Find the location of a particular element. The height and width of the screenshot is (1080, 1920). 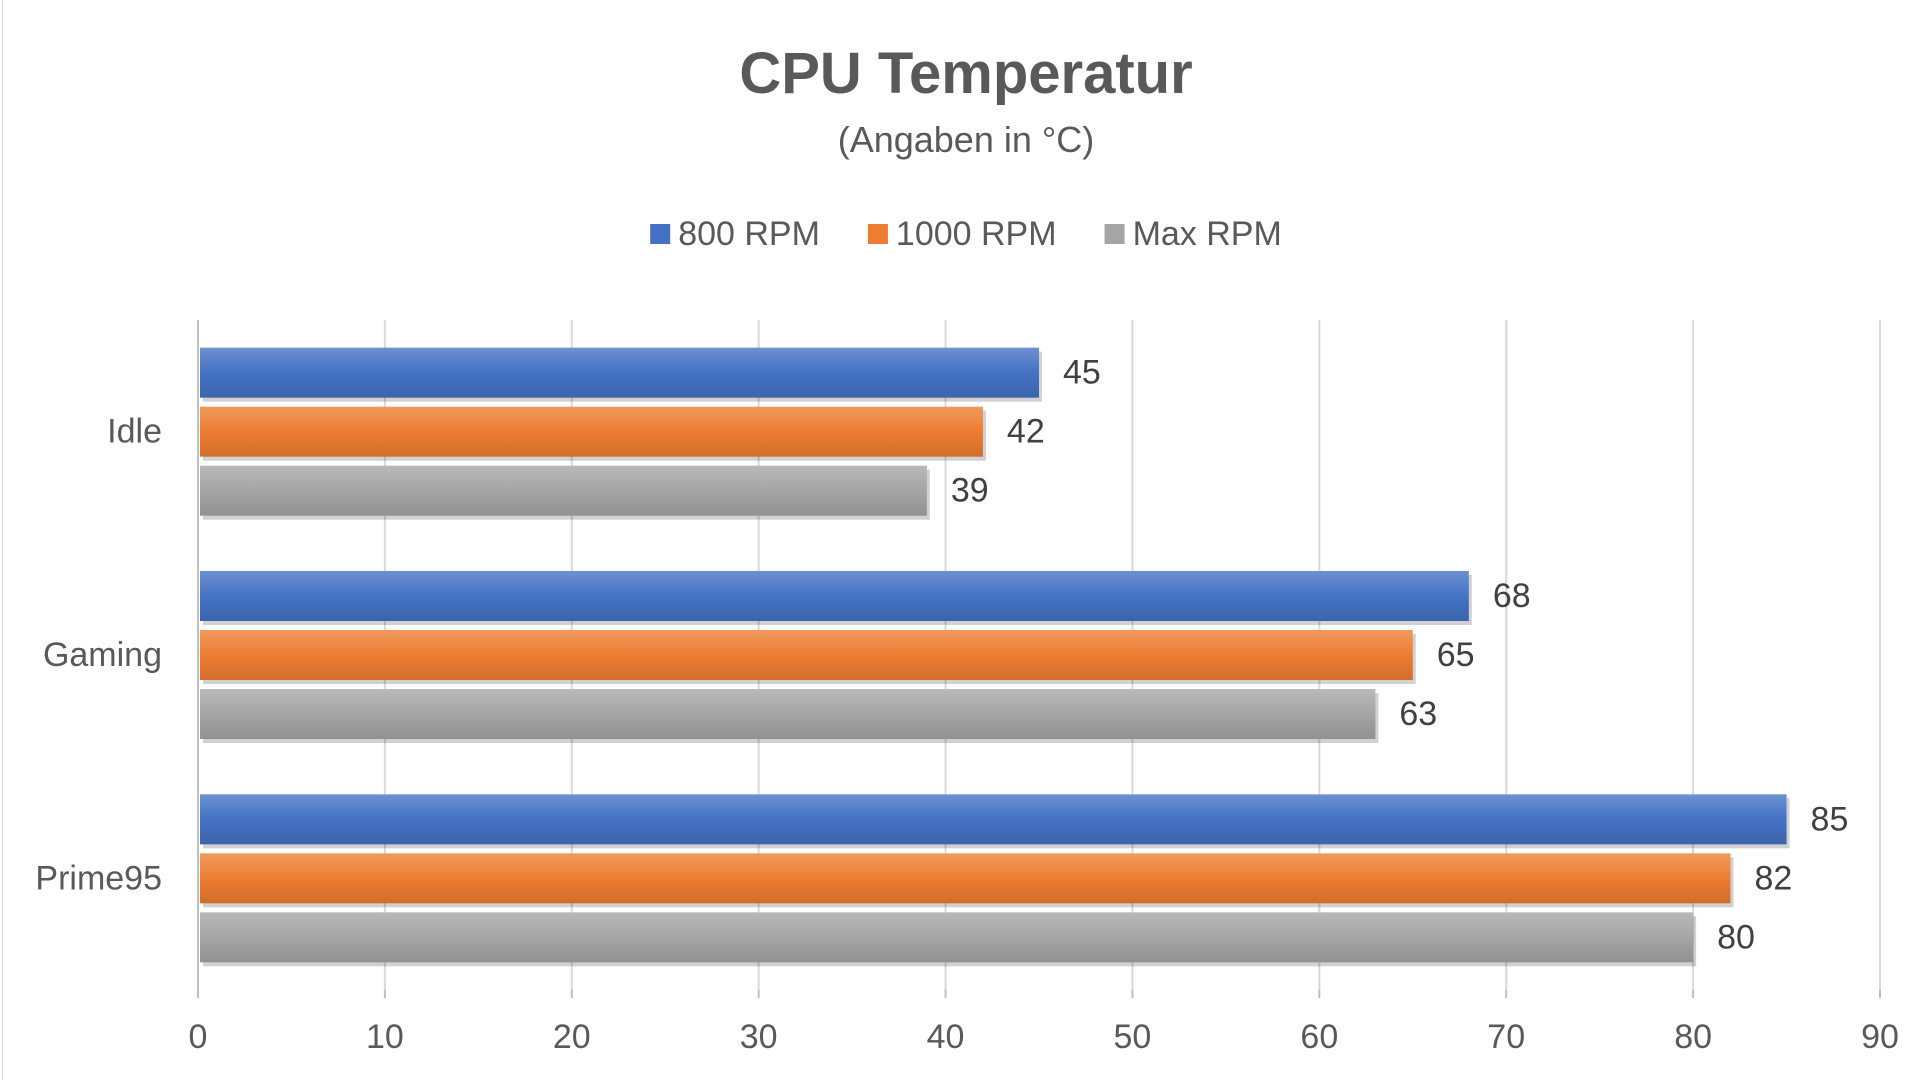

legend-swatch-800-rpm is located at coordinates (660, 234).